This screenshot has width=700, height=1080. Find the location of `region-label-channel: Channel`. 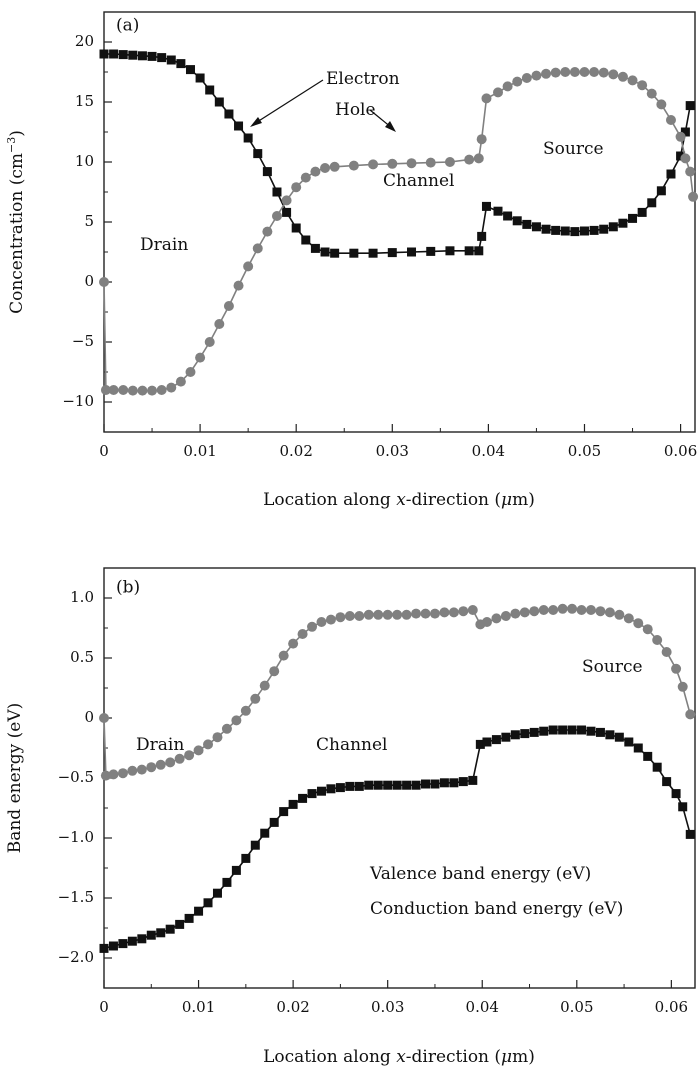

region-label-channel: Channel is located at coordinates (352, 745).